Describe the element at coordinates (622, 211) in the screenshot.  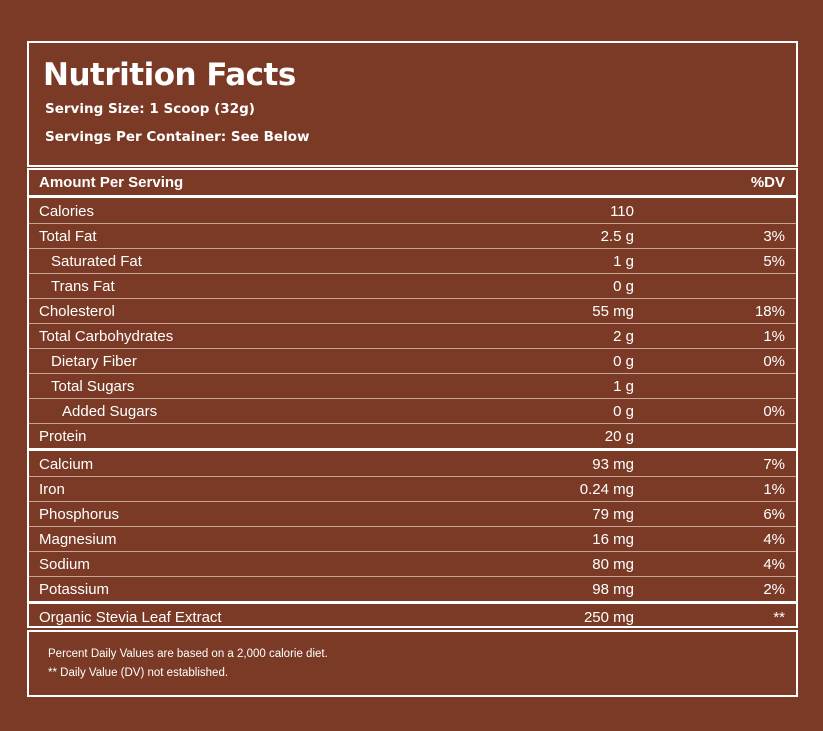
I see `nutrient-amount: 110` at that location.